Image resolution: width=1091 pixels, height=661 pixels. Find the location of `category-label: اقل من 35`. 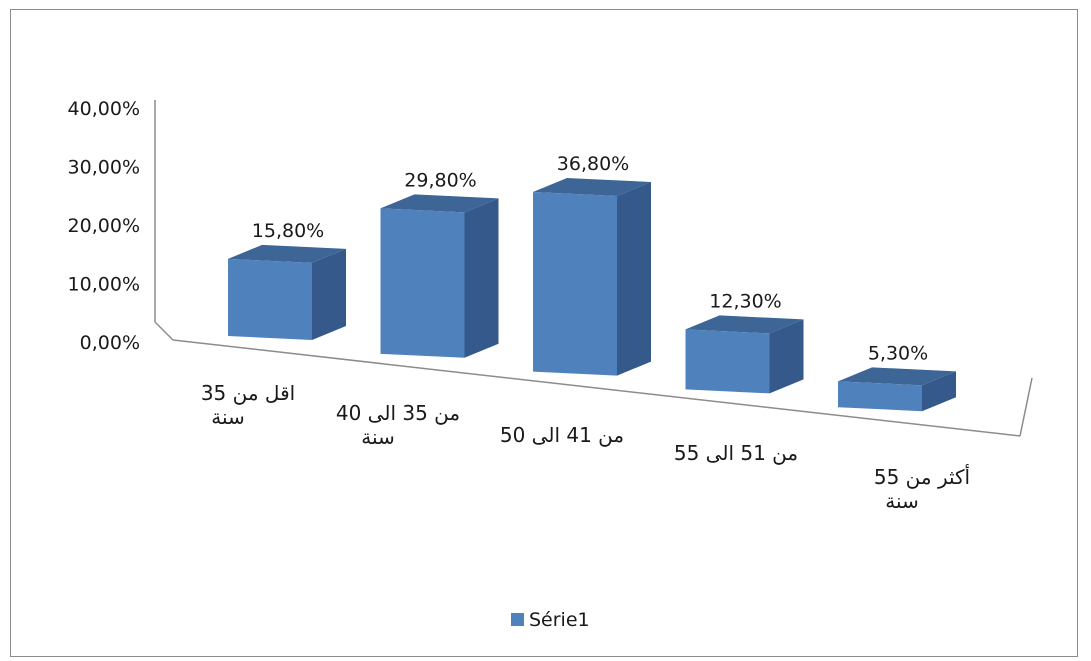

category-label: اقل من 35 is located at coordinates (248, 393).